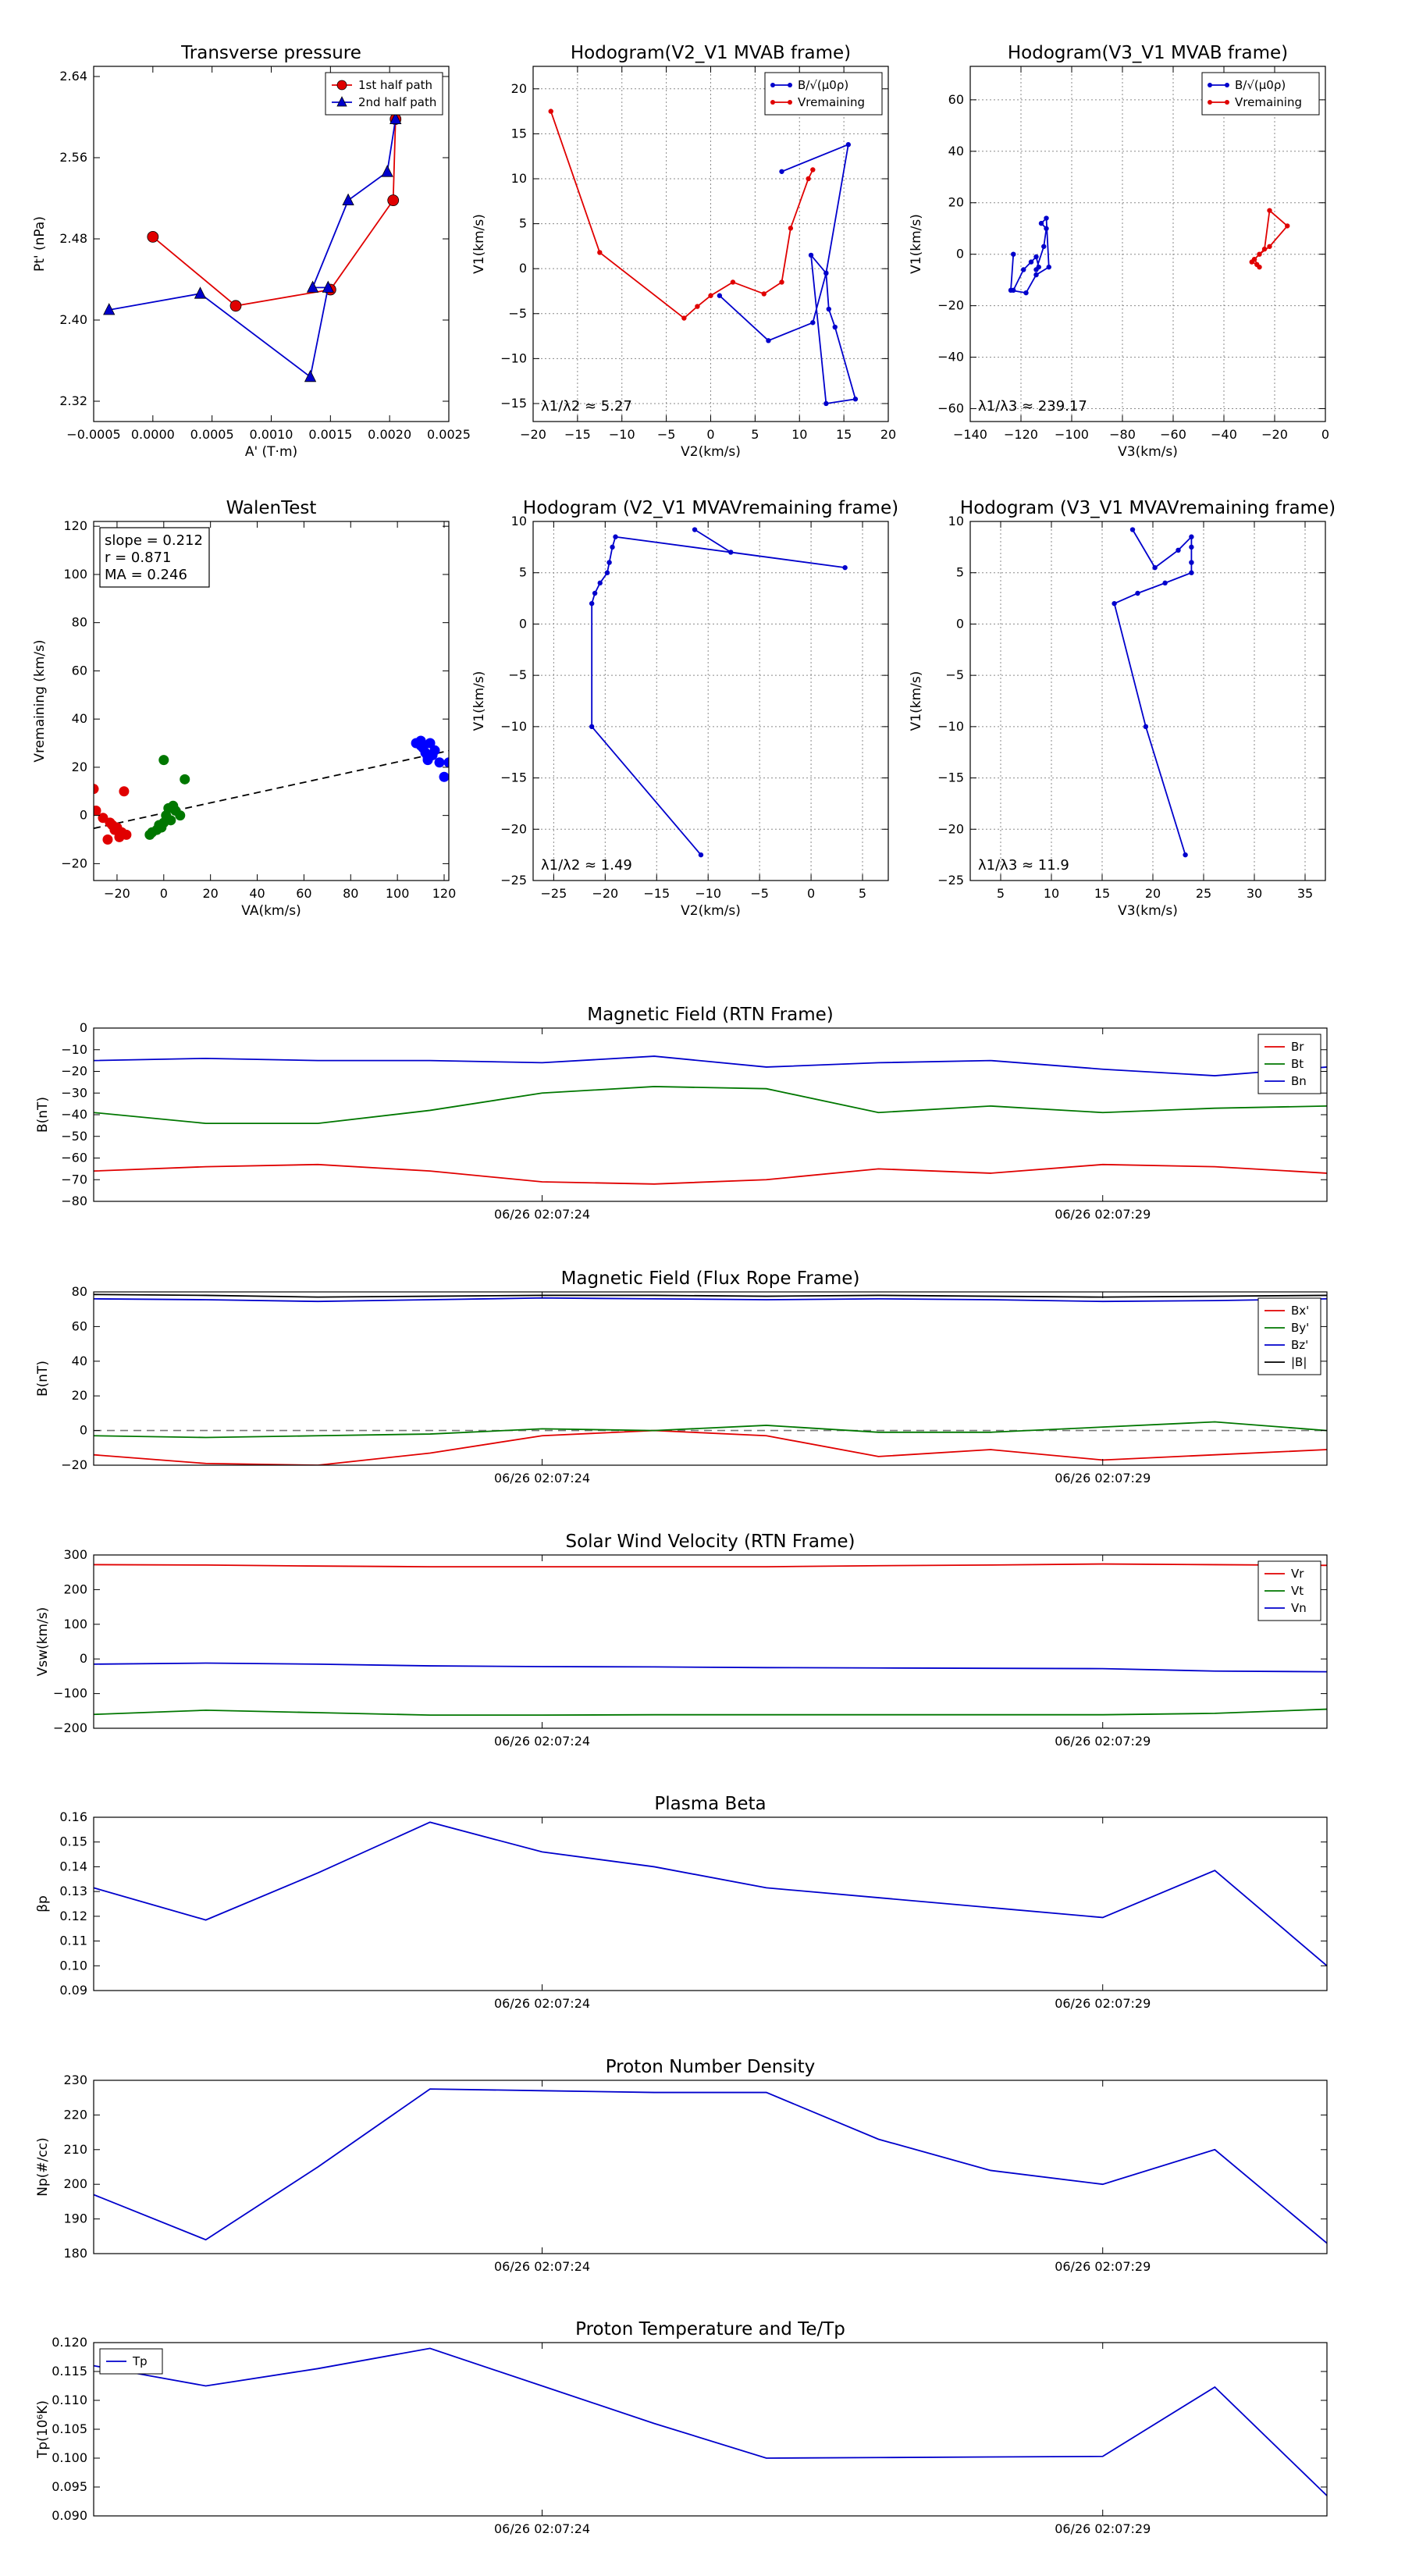 This screenshot has width=1405, height=2576. What do you see at coordinates (212, 434) in the screenshot?
I see `x-tick-label: 0.0005` at bounding box center [212, 434].